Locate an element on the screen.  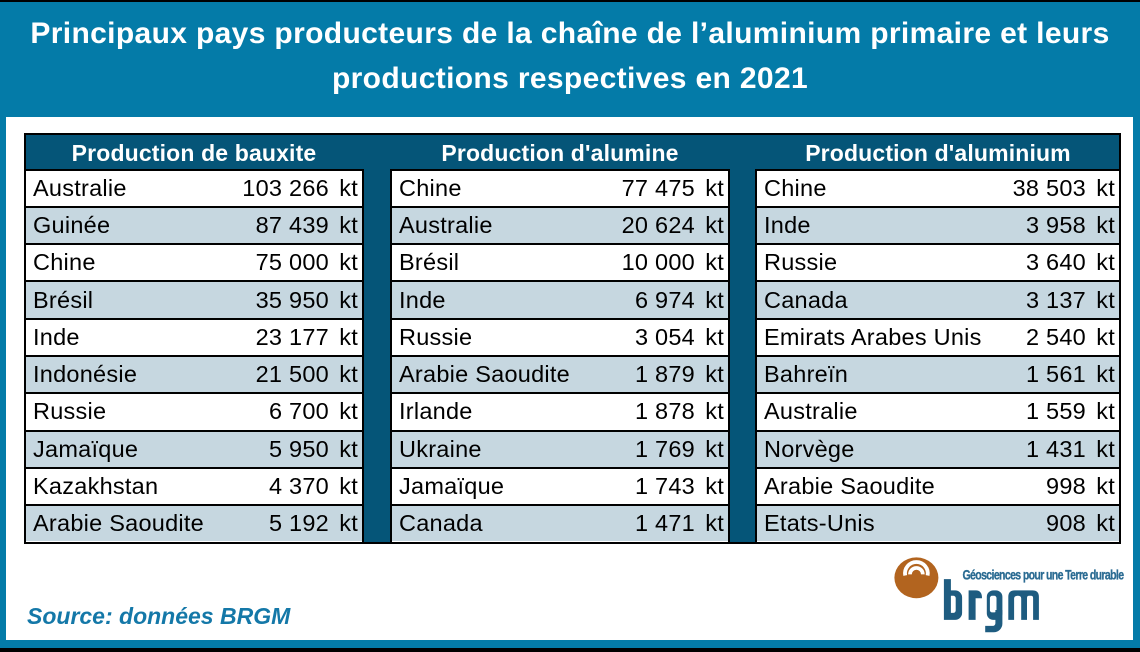
svg-text:Géosciences pour une Terre dur: Géosciences pour une Terre durable is located at coordinates (1043, 575).